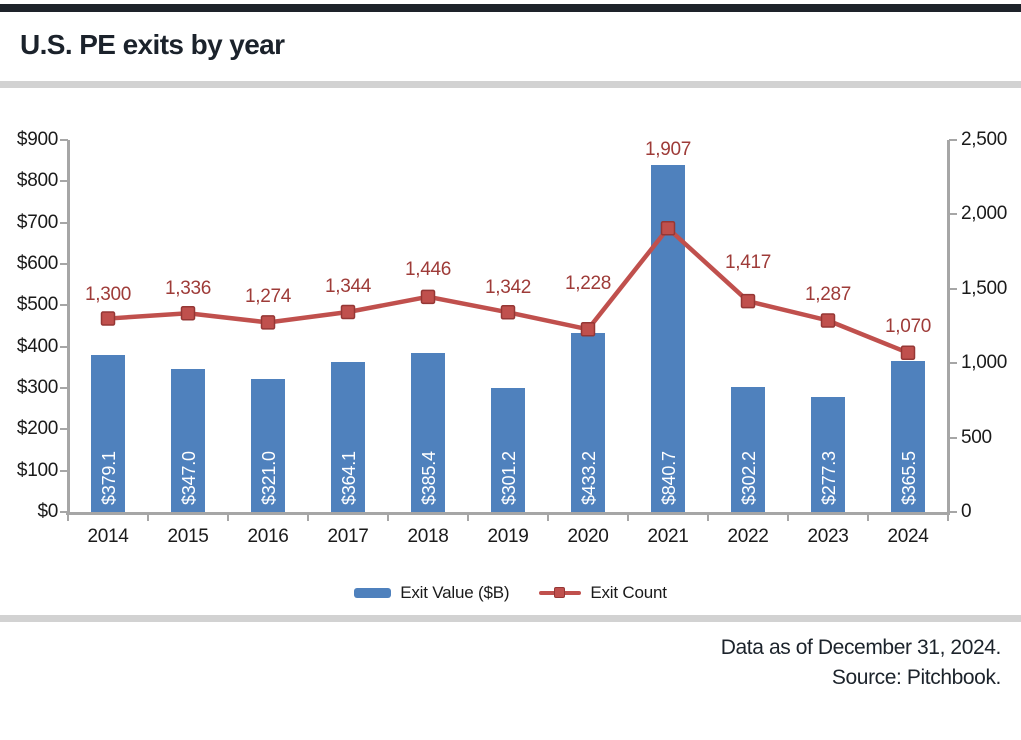  I want to click on x-axis-label: 2022, so click(748, 536).